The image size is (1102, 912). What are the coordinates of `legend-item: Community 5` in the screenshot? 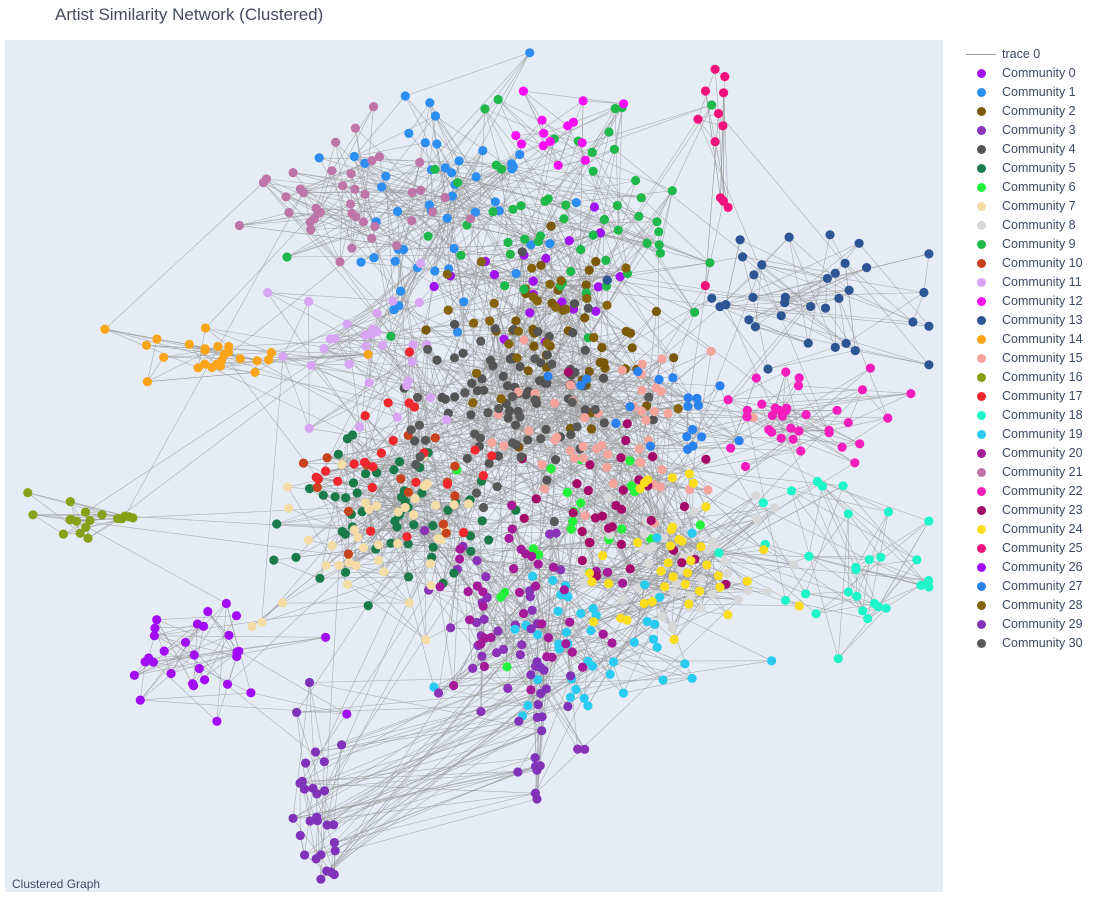 It's located at (1024, 168).